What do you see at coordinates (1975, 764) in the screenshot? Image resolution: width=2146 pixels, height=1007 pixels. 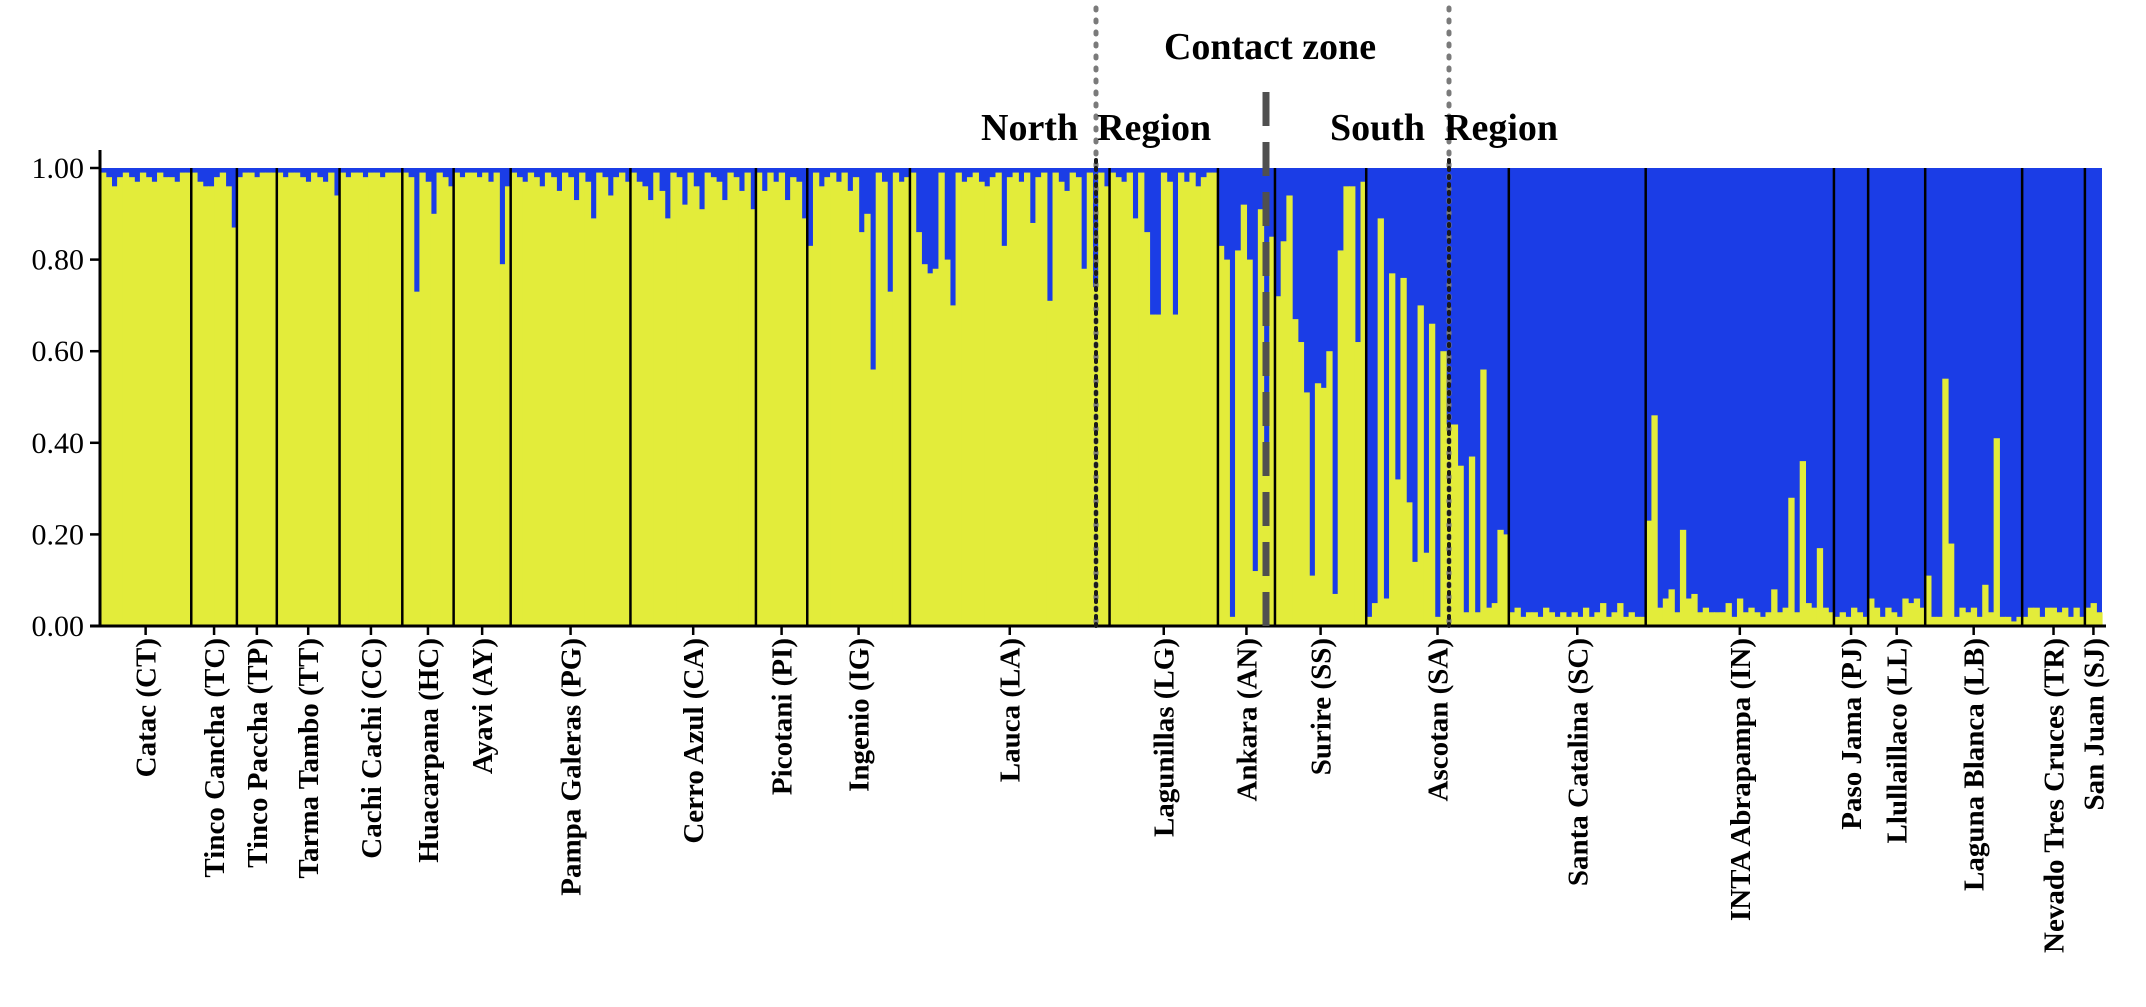 I see `population-label: Laguna Blanca (LB)` at bounding box center [1975, 764].